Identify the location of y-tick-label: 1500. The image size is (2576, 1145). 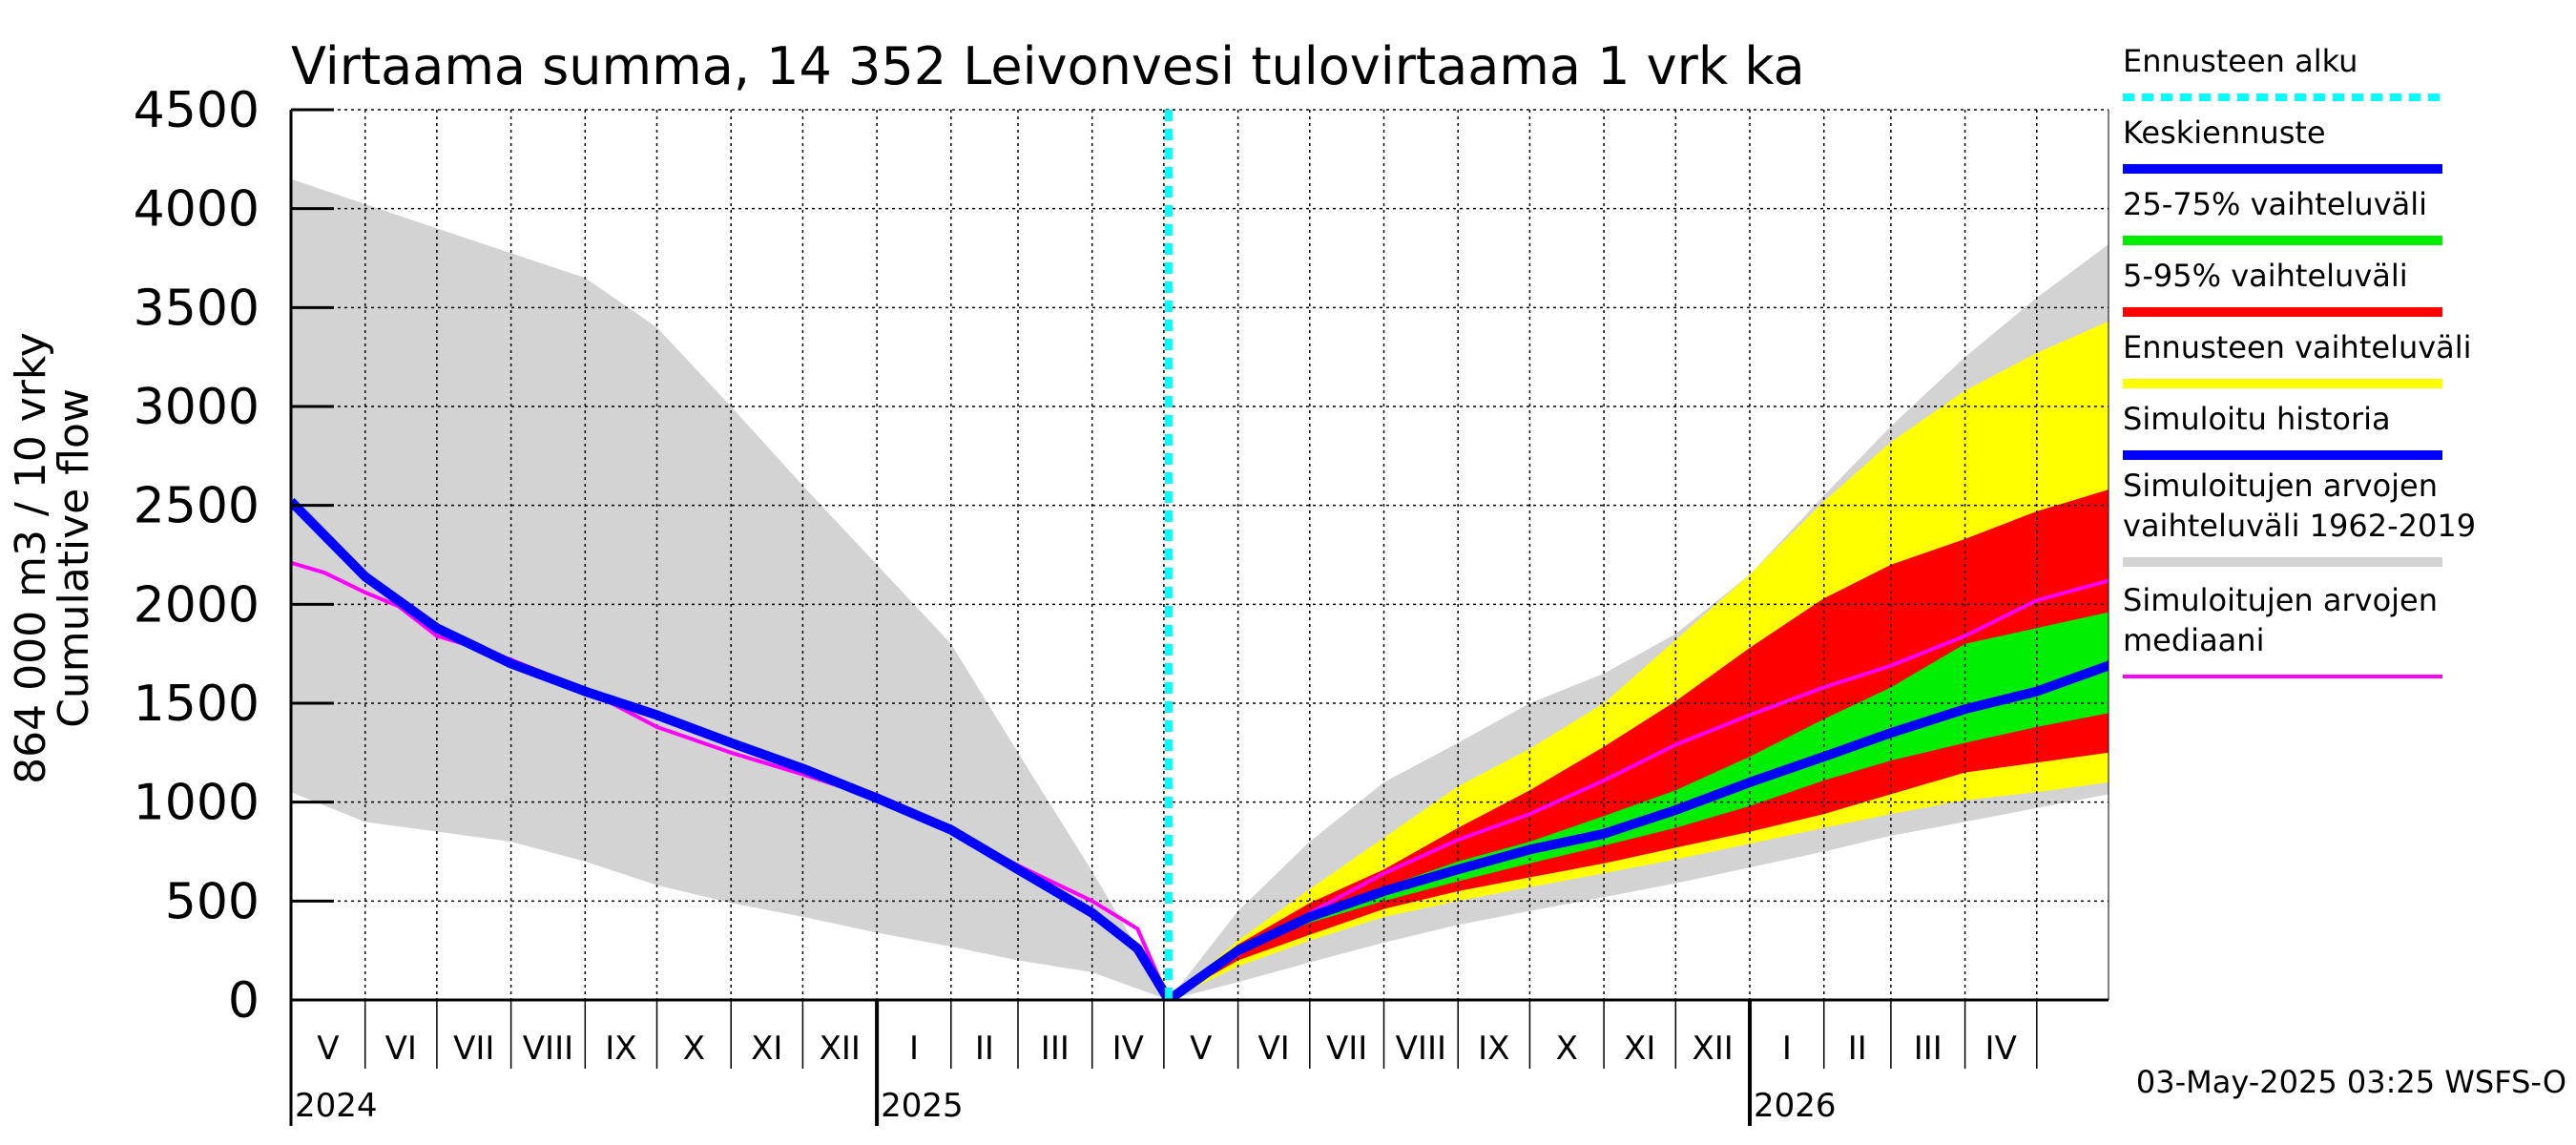
(197, 704).